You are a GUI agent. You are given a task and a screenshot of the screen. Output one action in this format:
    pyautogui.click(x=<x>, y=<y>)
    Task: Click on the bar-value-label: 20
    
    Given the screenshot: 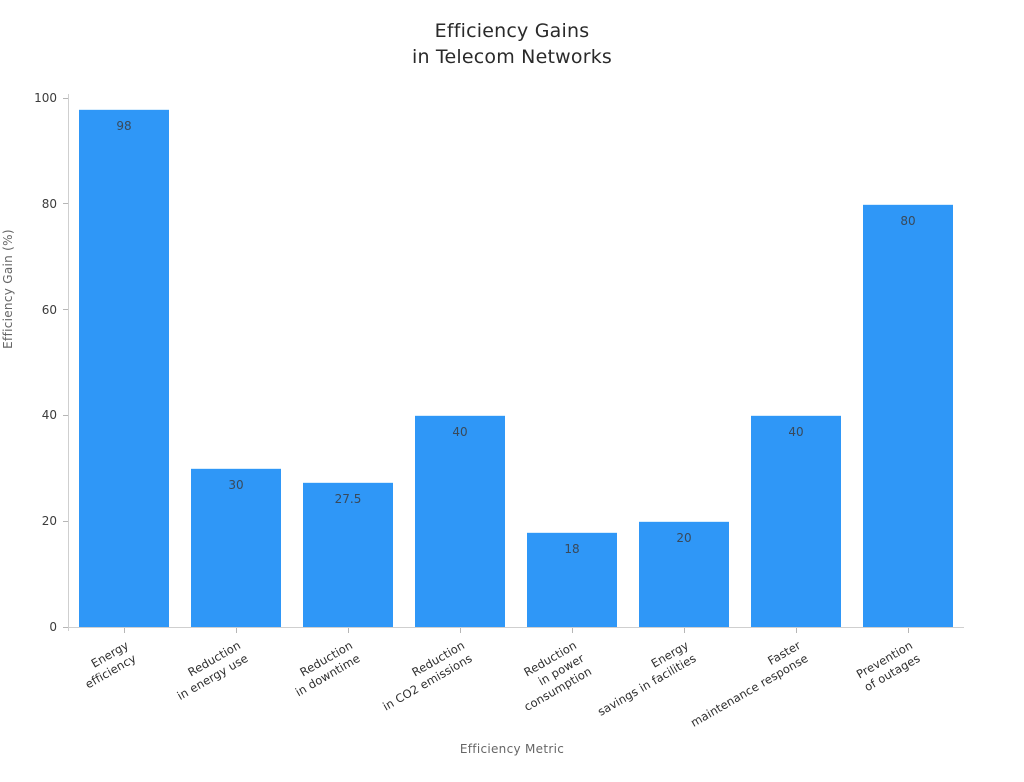 What is the action you would take?
    pyautogui.click(x=684, y=538)
    